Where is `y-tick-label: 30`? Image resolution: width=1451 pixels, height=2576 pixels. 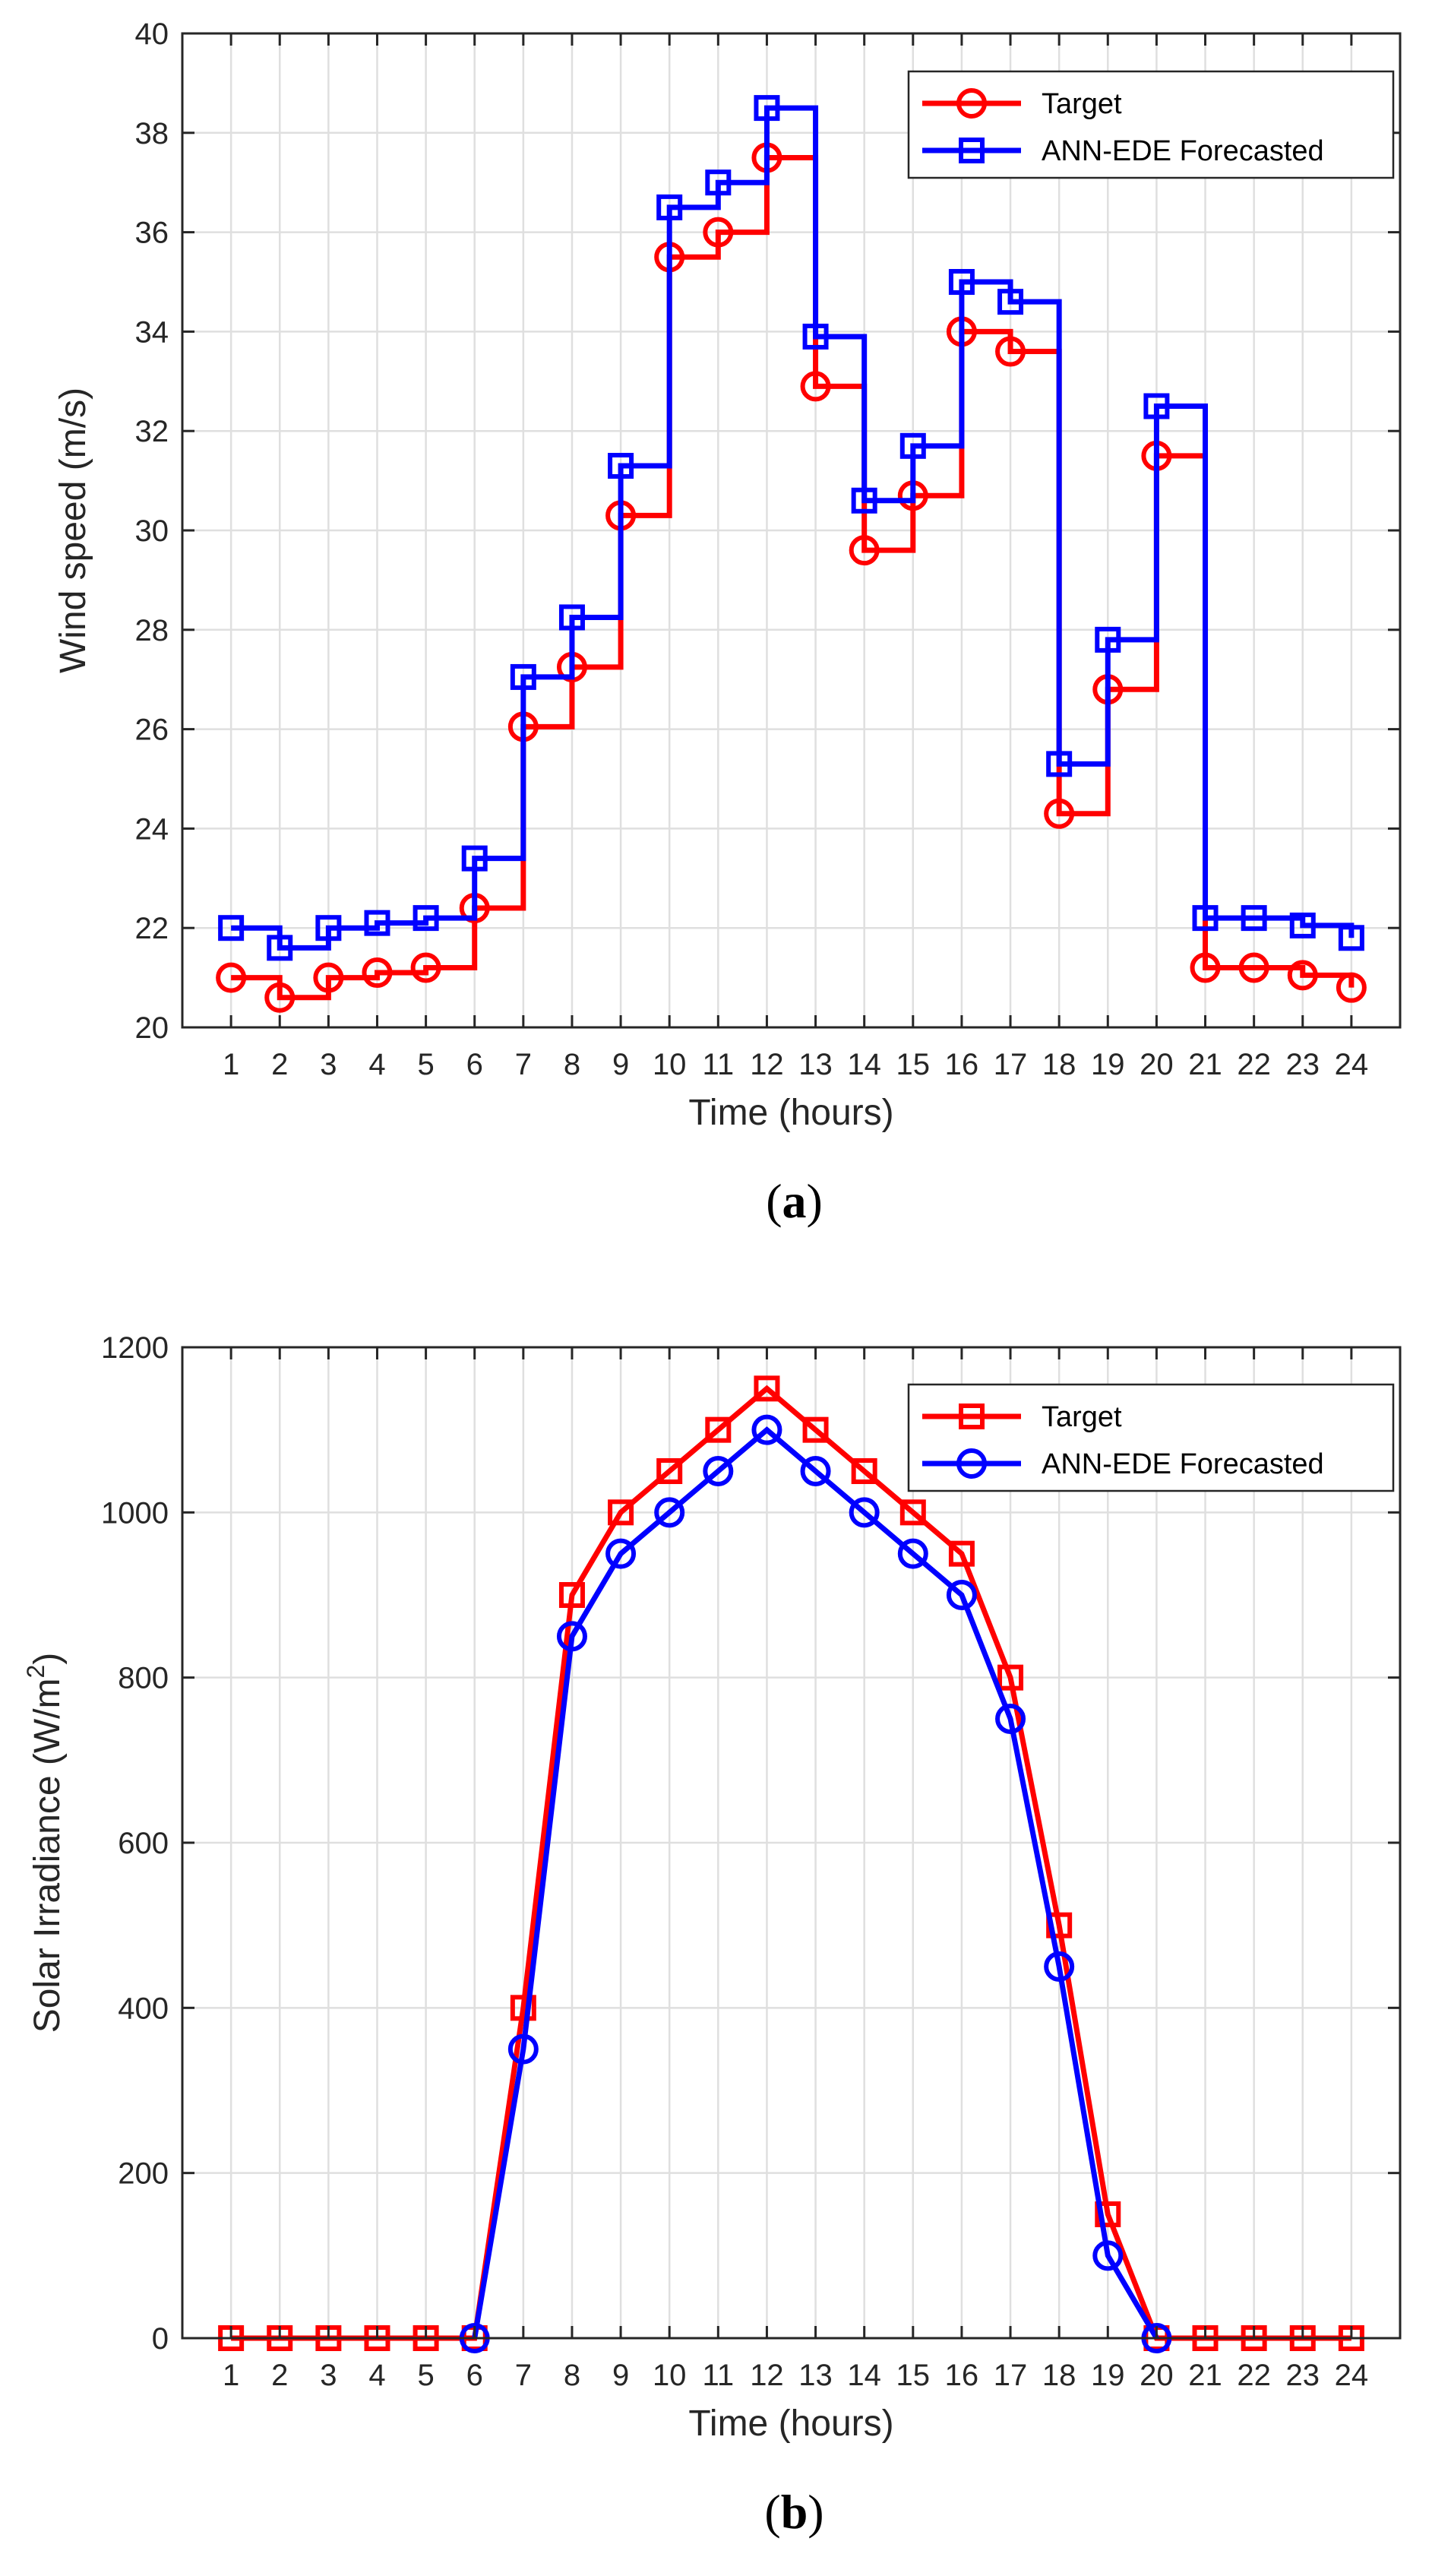 y-tick-label: 30 is located at coordinates (152, 531).